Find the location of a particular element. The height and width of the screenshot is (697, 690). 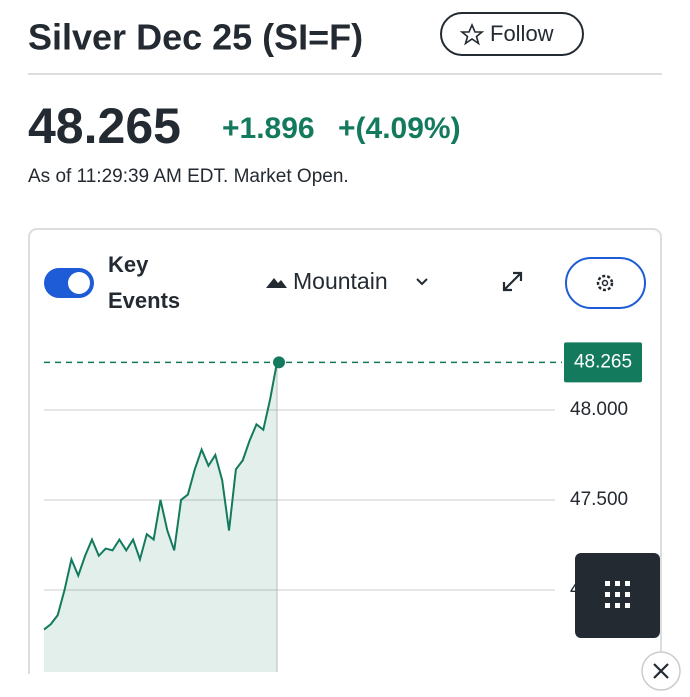

settings-button is located at coordinates (605, 283).